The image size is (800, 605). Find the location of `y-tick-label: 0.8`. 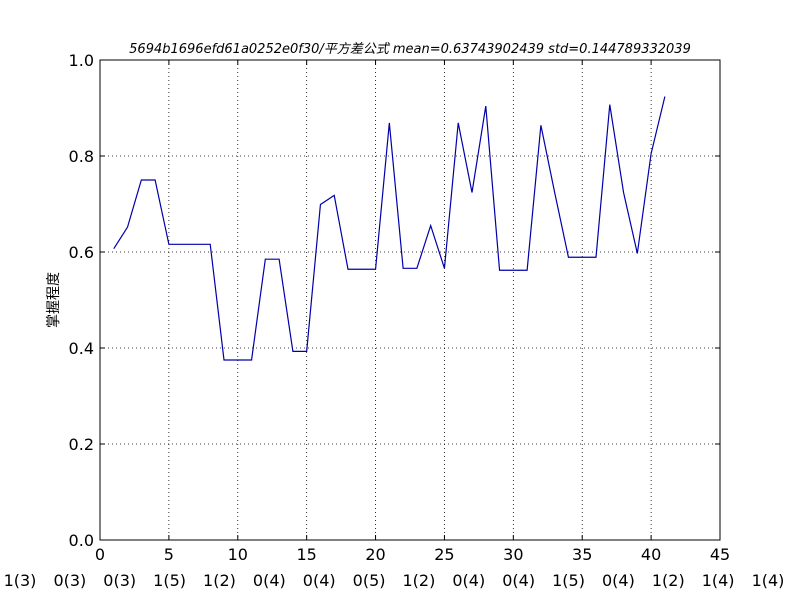

y-tick-label: 0.8 is located at coordinates (81, 156).